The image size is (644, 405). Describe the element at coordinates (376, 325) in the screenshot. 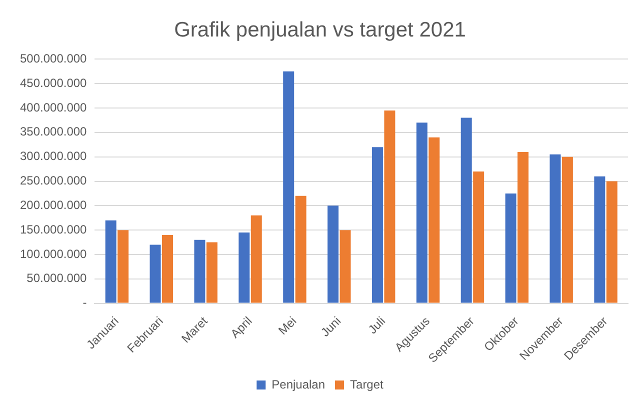

I see `x-tick-label: Juli` at that location.